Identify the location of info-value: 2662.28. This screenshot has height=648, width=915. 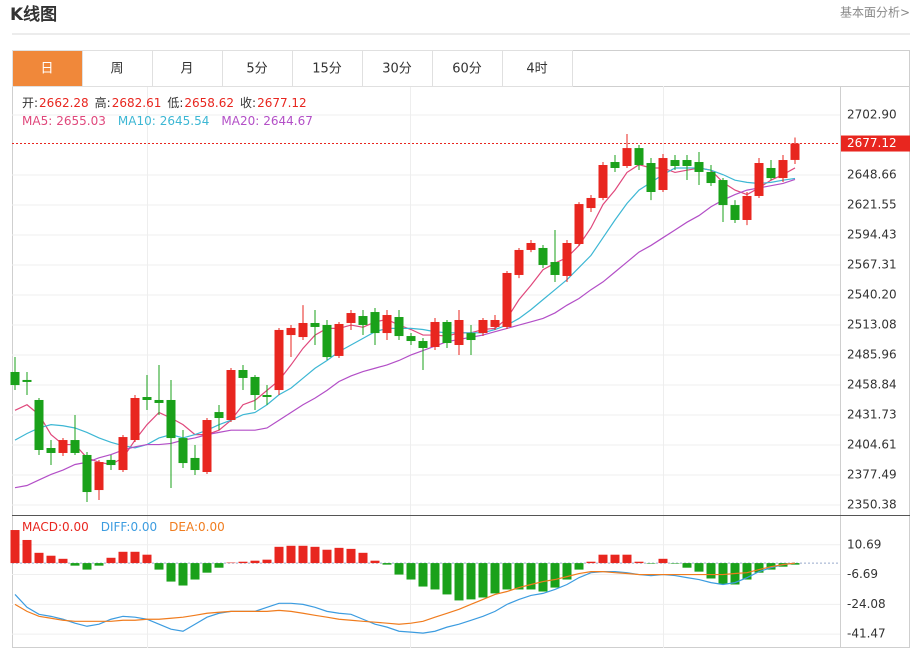
(64, 103).